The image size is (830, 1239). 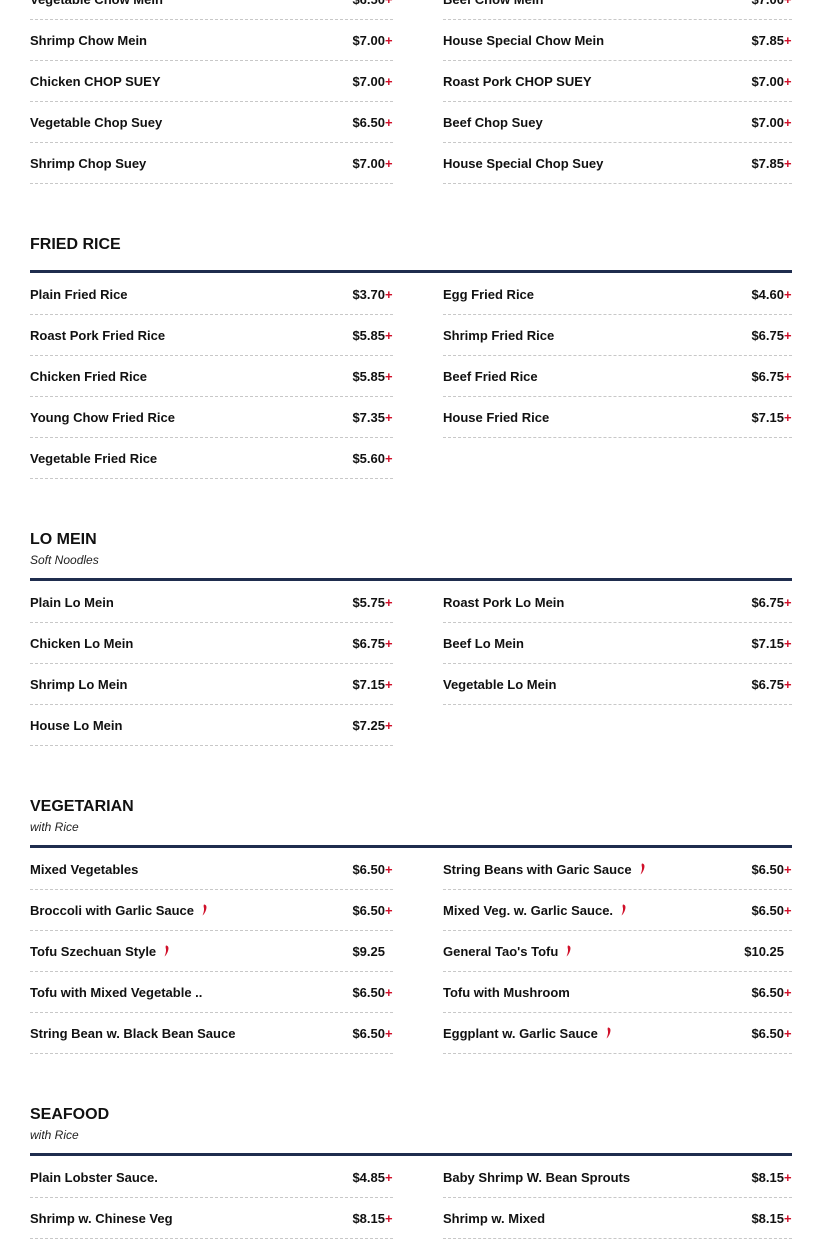 I want to click on item-name: Roast Pork Lo Mein, so click(x=504, y=602).